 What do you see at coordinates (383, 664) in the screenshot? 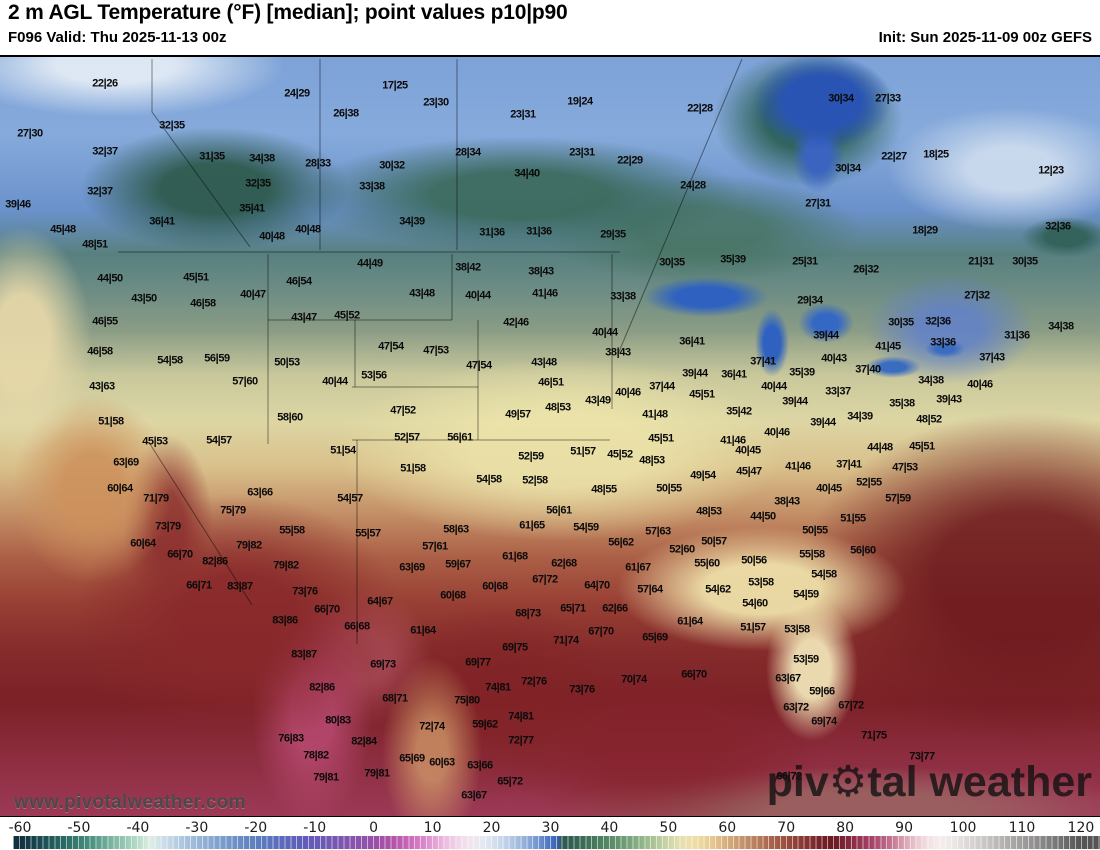
I see `point-value: 69|73` at bounding box center [383, 664].